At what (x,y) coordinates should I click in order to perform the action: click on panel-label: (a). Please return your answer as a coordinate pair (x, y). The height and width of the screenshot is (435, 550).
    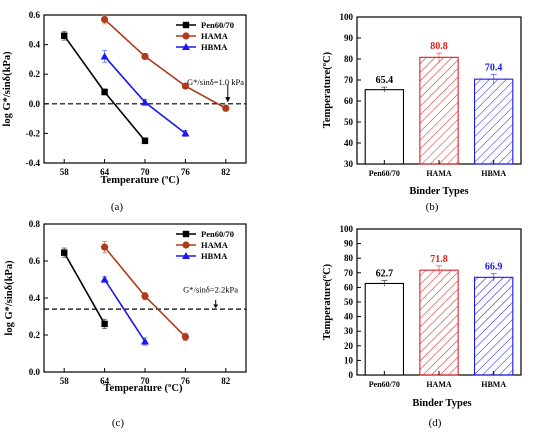
    Looking at the image, I should click on (117, 207).